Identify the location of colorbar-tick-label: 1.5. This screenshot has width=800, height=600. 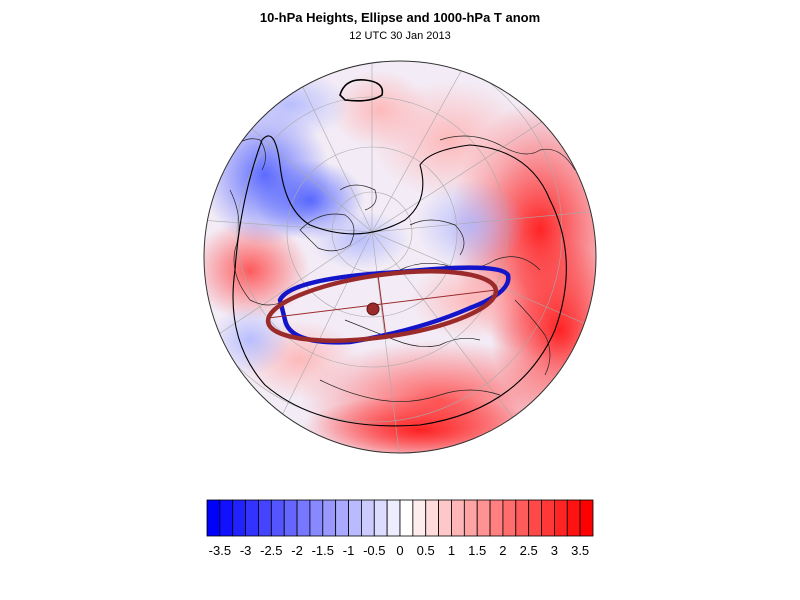
(477, 550).